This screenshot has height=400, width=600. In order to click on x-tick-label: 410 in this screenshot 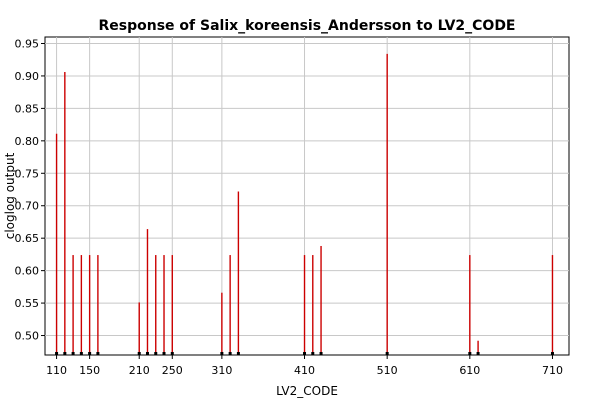, I will do `click(304, 370)`.